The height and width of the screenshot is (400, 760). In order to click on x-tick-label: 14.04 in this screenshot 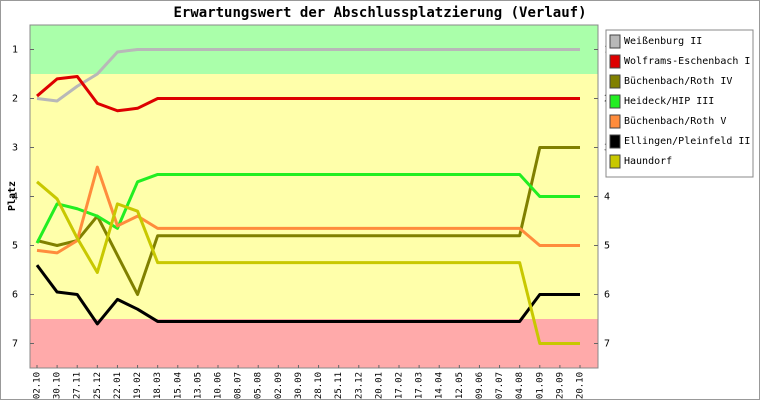, I will do `click(440, 385)`.